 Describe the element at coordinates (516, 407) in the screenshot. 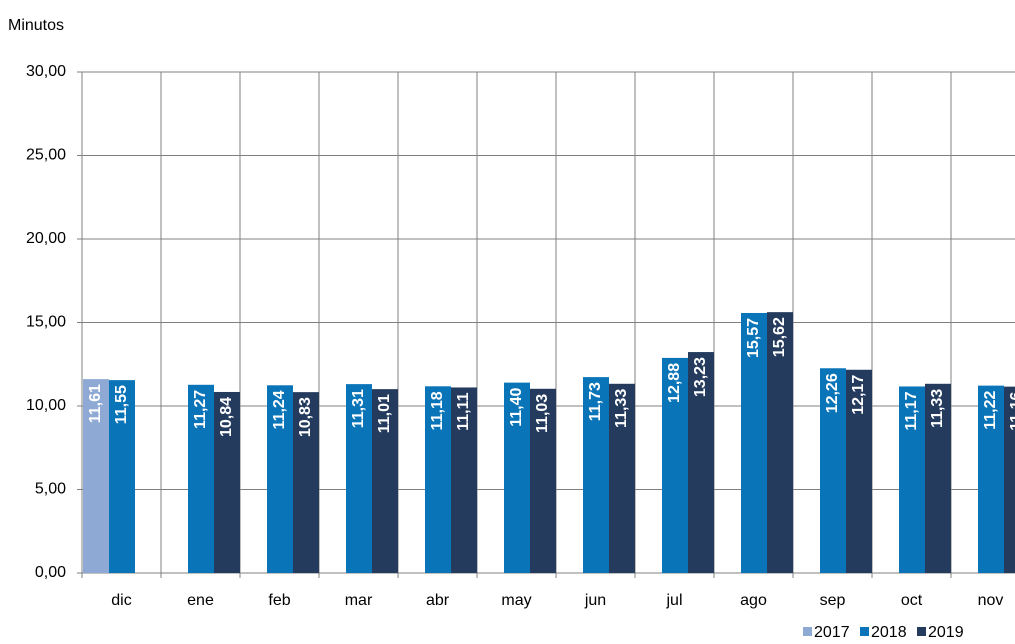

I see `value-label: 11,40` at that location.